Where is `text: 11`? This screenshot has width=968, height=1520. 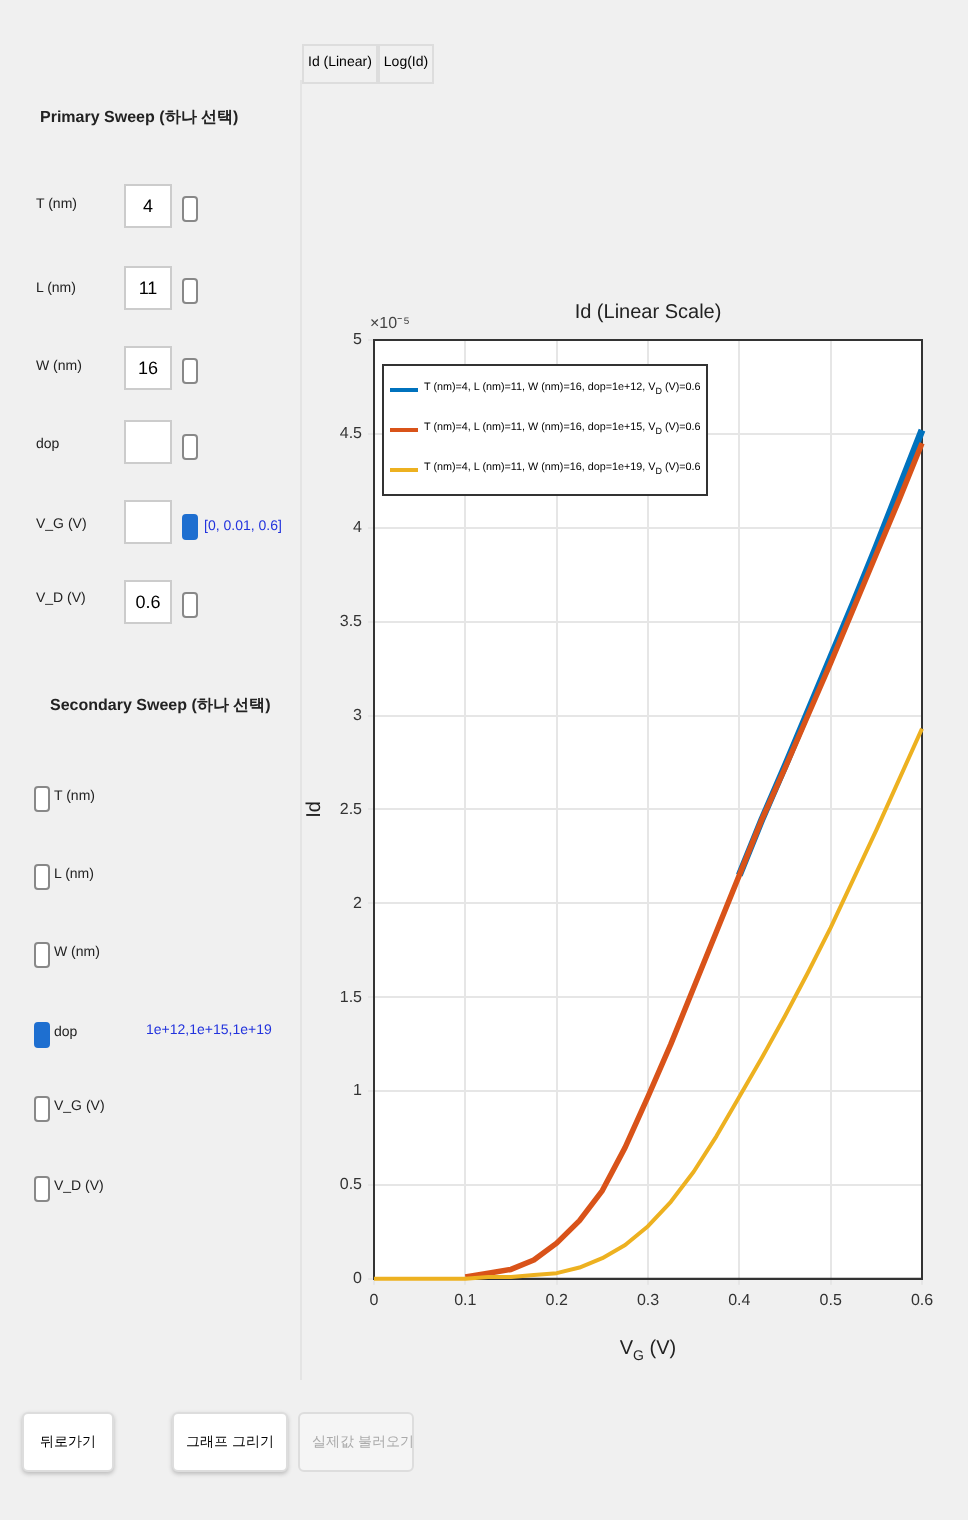
text: 11 is located at coordinates (148, 288).